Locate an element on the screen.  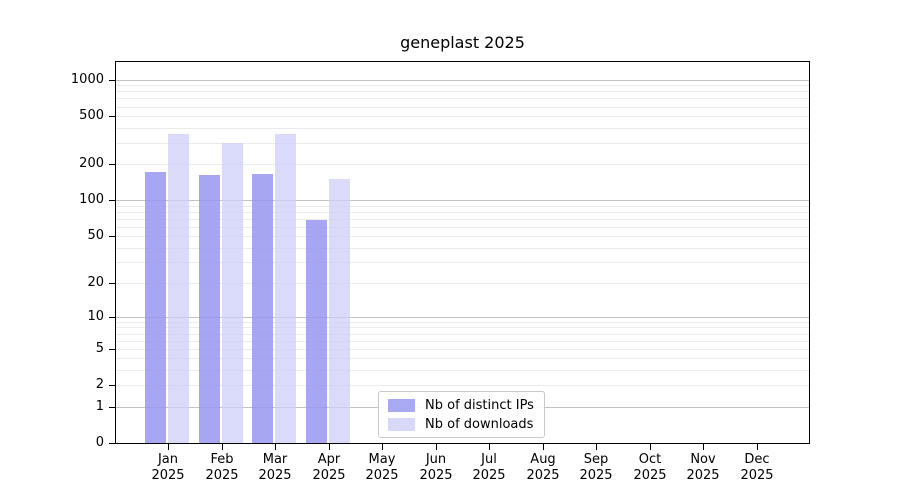
y-tick-label: 1 is located at coordinates (99, 406).